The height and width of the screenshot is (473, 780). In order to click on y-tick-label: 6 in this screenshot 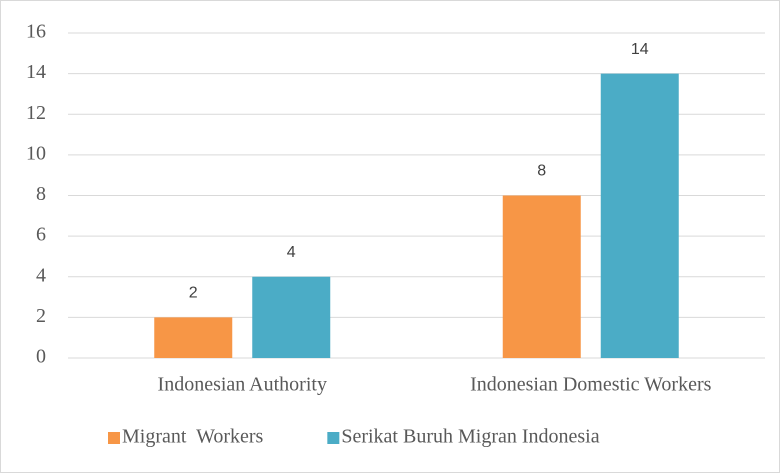, I will do `click(41, 235)`.